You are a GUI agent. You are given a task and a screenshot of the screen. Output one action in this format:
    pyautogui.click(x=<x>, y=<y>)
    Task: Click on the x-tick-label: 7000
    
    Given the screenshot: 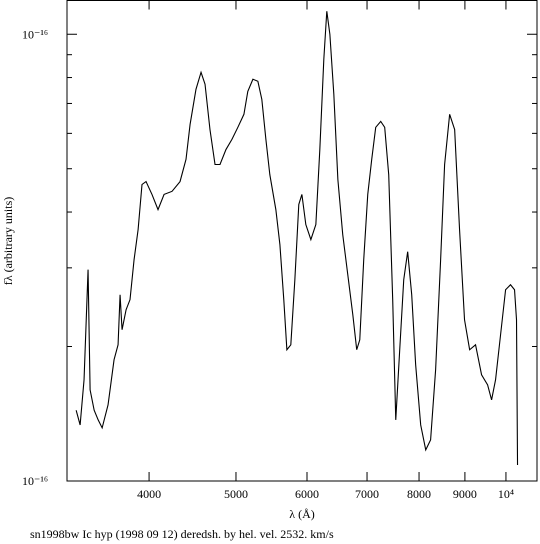 What is the action you would take?
    pyautogui.click(x=367, y=494)
    